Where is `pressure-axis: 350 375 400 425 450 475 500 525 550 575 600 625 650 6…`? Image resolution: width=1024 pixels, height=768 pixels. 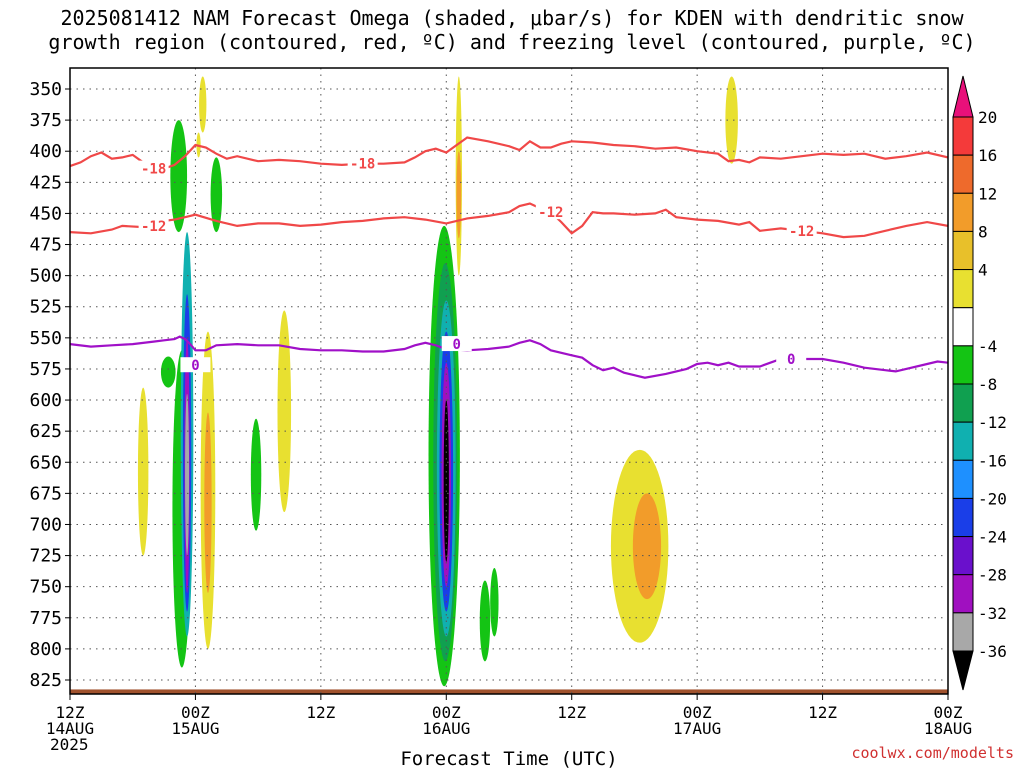 pressure-axis: 350 375 400 425 450 475 500 525 550 575 600 625 650 6… is located at coordinates (49, 385).